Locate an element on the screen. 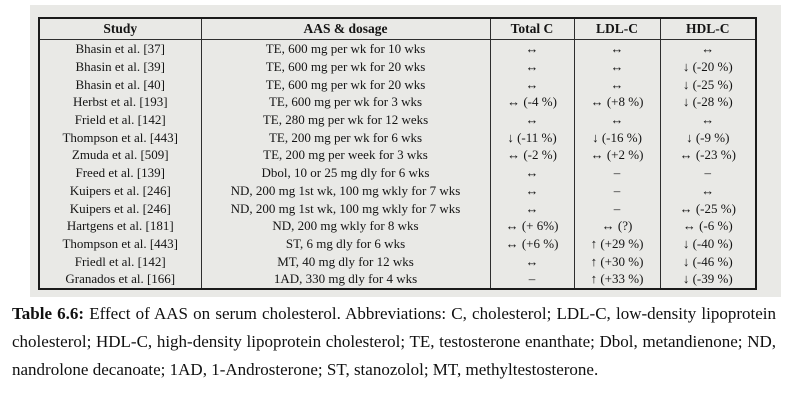 The image size is (787, 407). table-cell: ↔ (+ 6%) is located at coordinates (532, 225).